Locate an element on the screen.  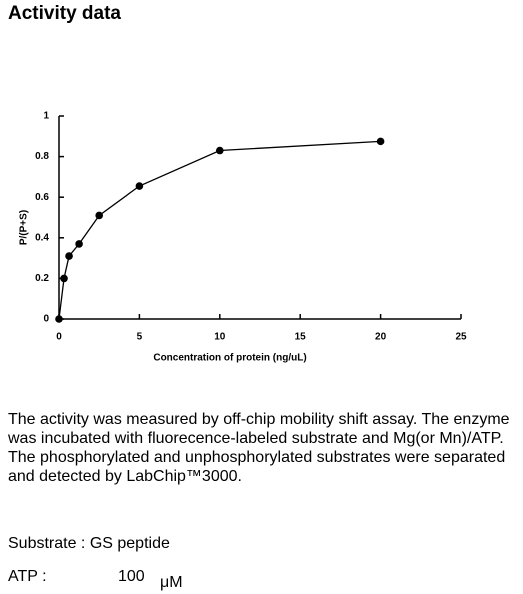
y-tick-label: 0.2 is located at coordinates (42, 278).